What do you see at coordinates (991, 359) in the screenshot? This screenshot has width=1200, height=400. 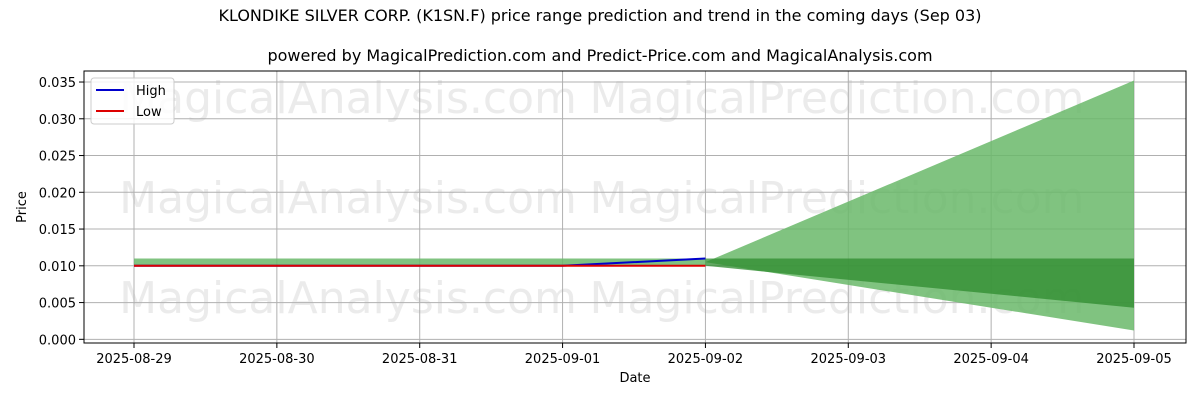 I see `x-tick-label: 2025-09-04` at bounding box center [991, 359].